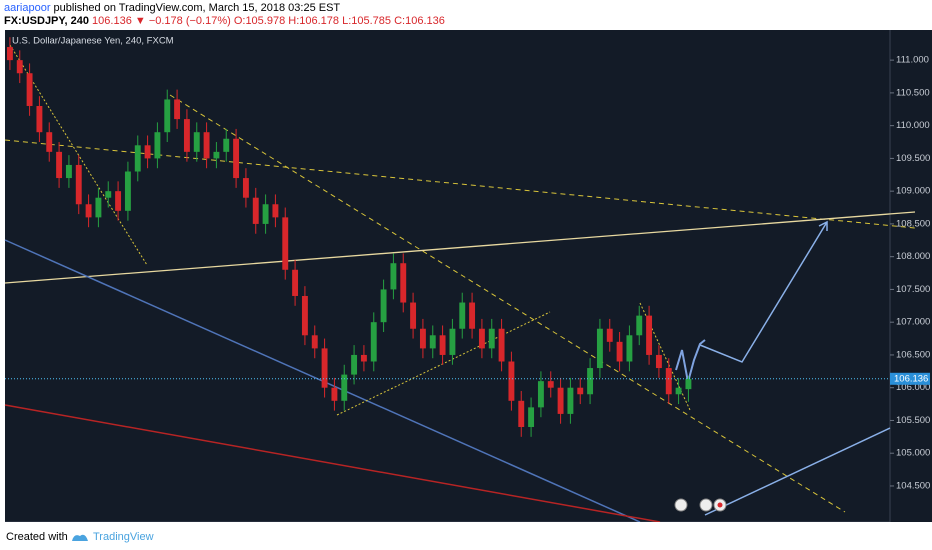 The height and width of the screenshot is (550, 932). Describe the element at coordinates (913, 387) in the screenshot. I see `y-tick-label: 106.000` at that location.